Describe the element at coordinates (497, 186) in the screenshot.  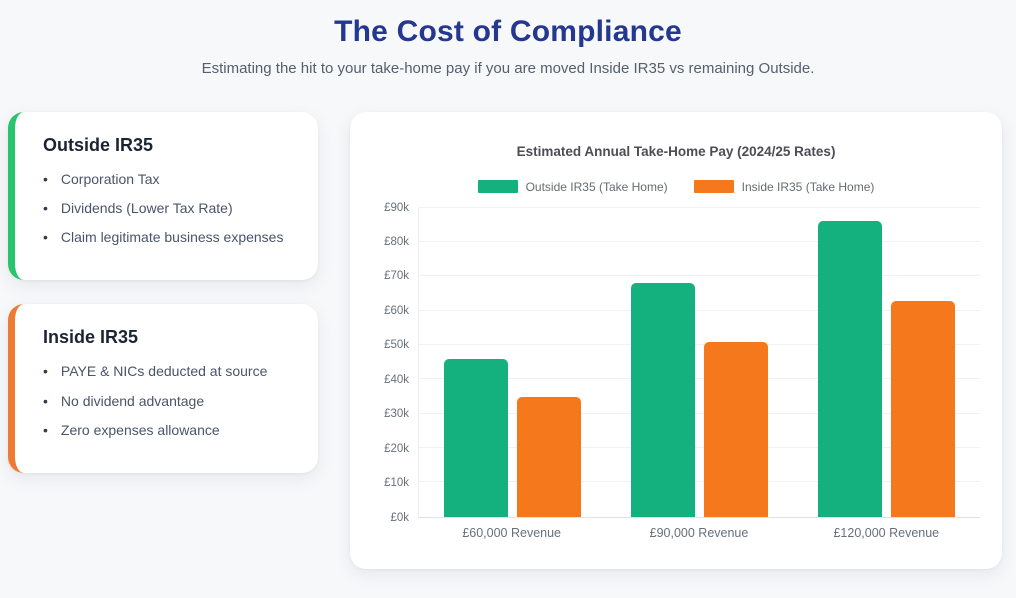
I see `legend-swatch-outside-icon` at that location.